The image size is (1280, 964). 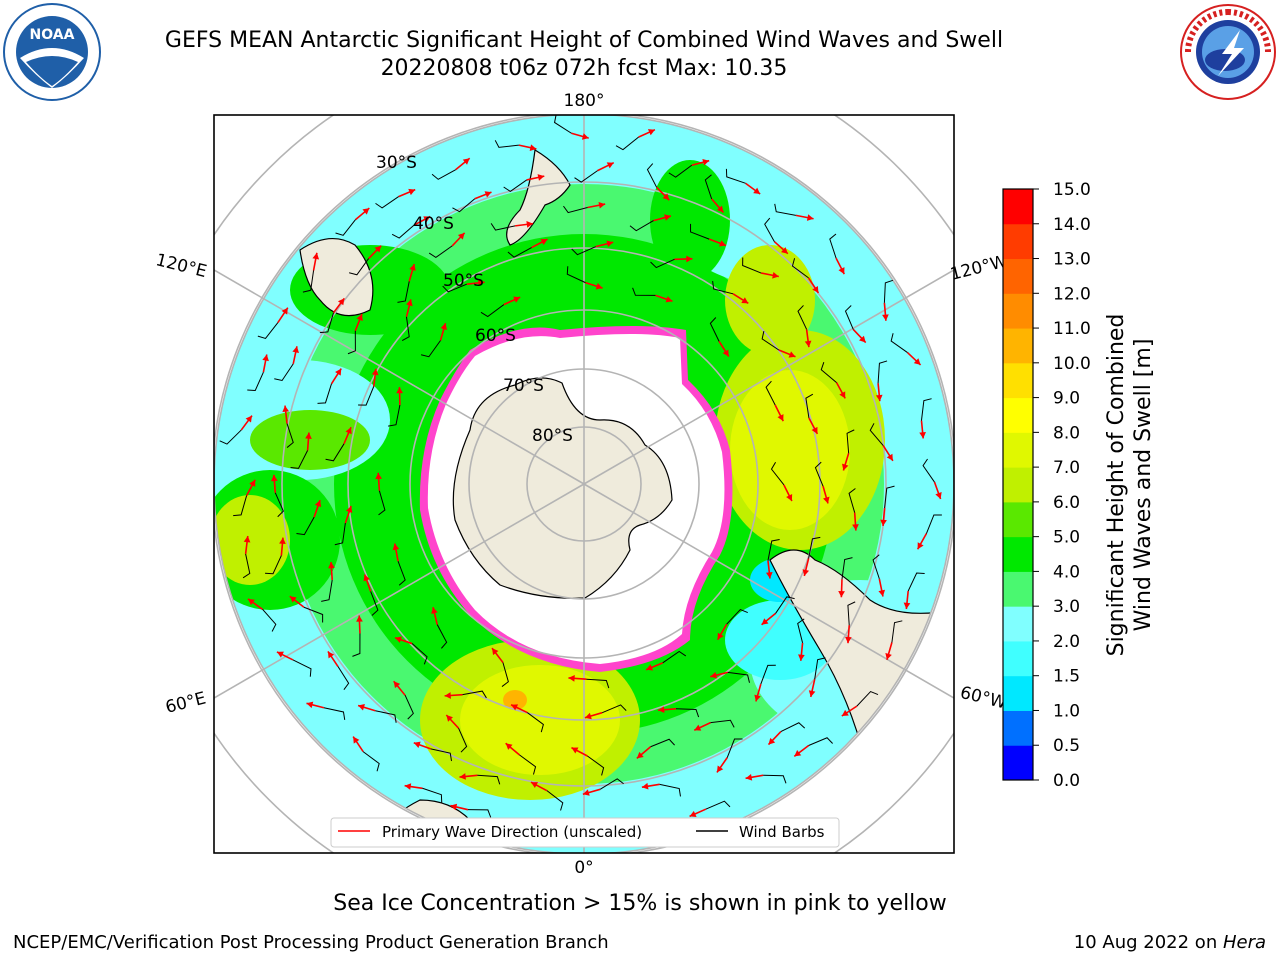 I want to click on colorbar-tick-label: 1.5, so click(x=1066, y=677).